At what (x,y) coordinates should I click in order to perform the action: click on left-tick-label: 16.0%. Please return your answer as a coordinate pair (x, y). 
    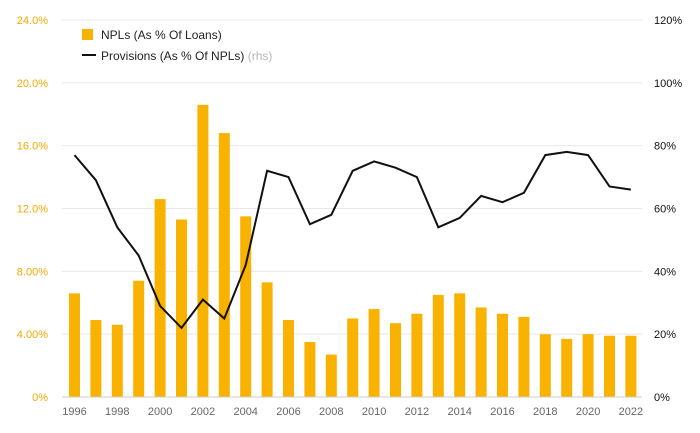
    Looking at the image, I should click on (32, 147).